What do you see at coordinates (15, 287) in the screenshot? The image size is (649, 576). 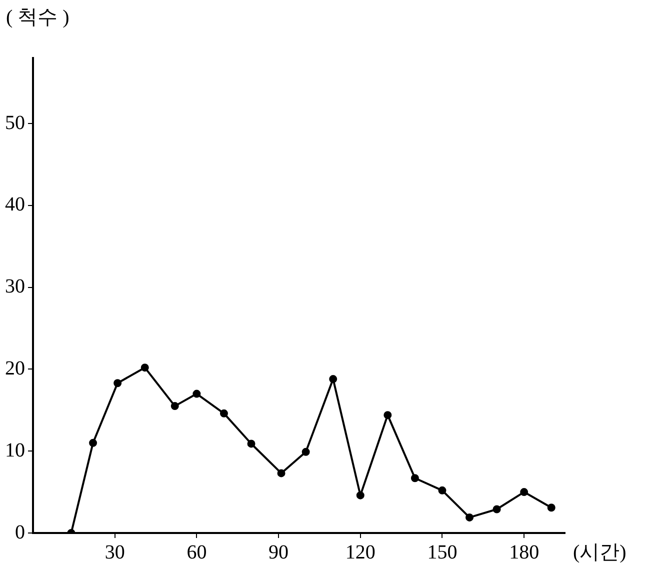 I see `y-tick-label: 30` at bounding box center [15, 287].